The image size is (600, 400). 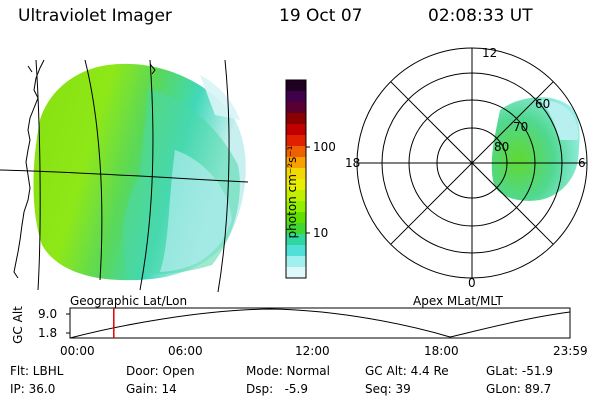 I want to click on mlt-label-12: 12, so click(x=490, y=53).